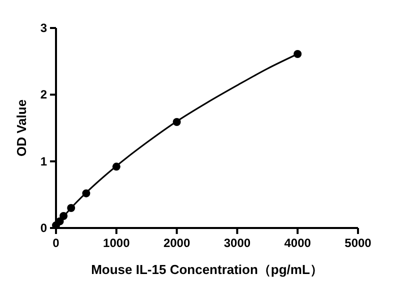  Describe the element at coordinates (44, 228) in the screenshot. I see `y-tick-label: 0` at that location.